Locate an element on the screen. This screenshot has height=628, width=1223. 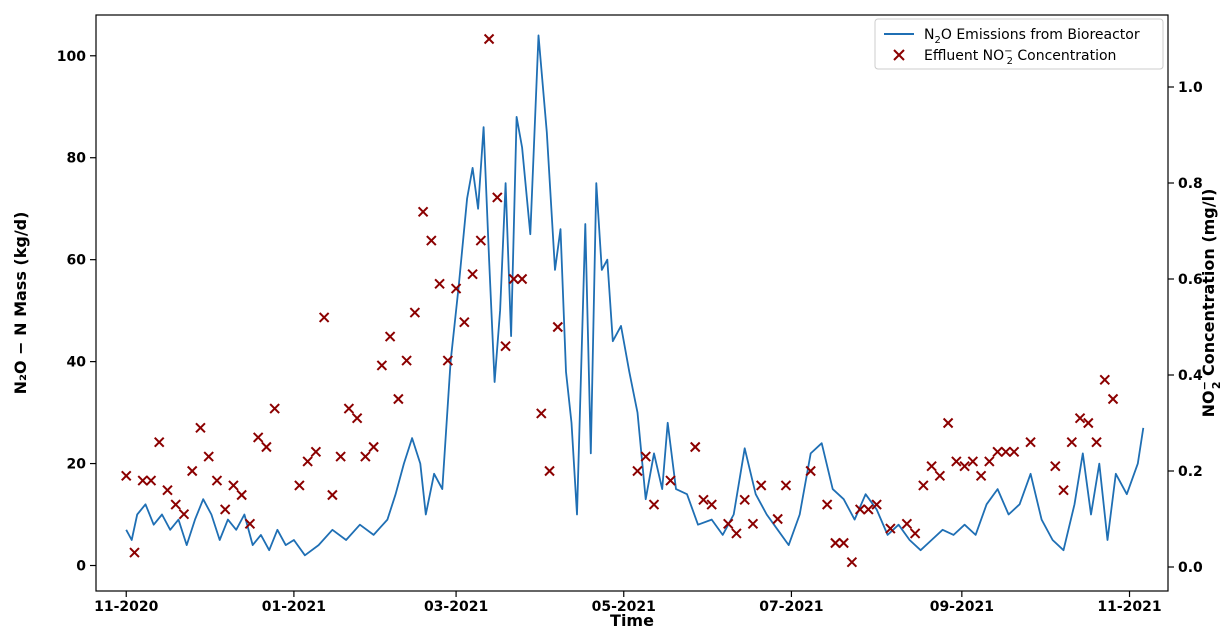
right-y-axis-label-suffix: Concentration (mg/l) is located at coordinates (1208, 285).